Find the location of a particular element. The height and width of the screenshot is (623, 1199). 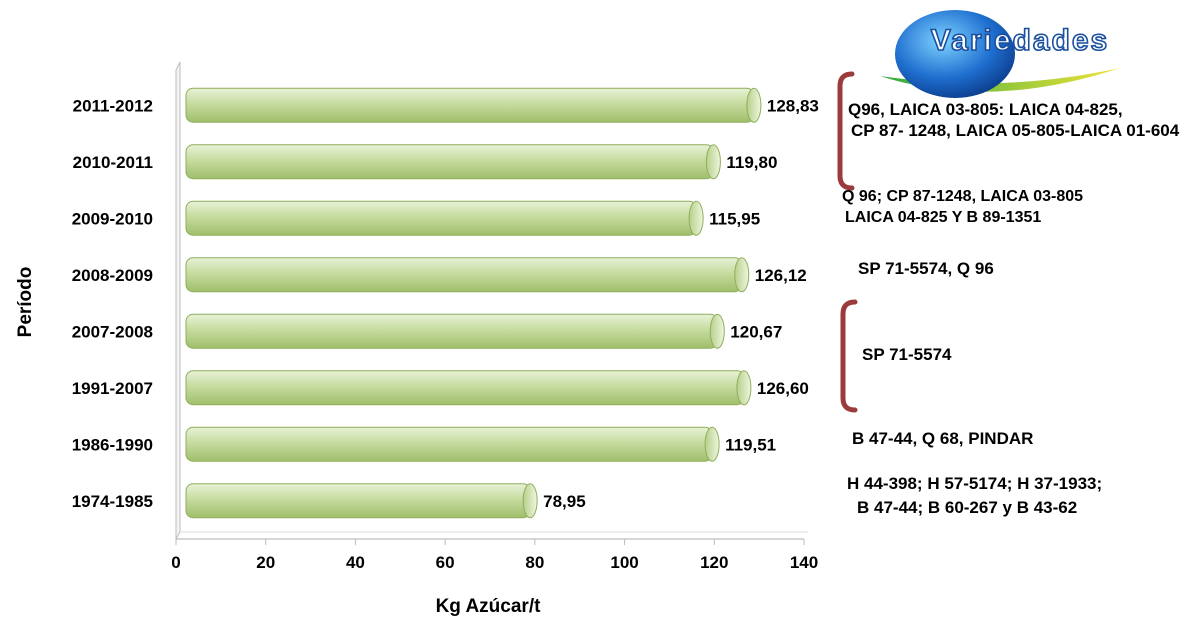

annotation-1991-2008: SP 71-5574 is located at coordinates (906, 354).